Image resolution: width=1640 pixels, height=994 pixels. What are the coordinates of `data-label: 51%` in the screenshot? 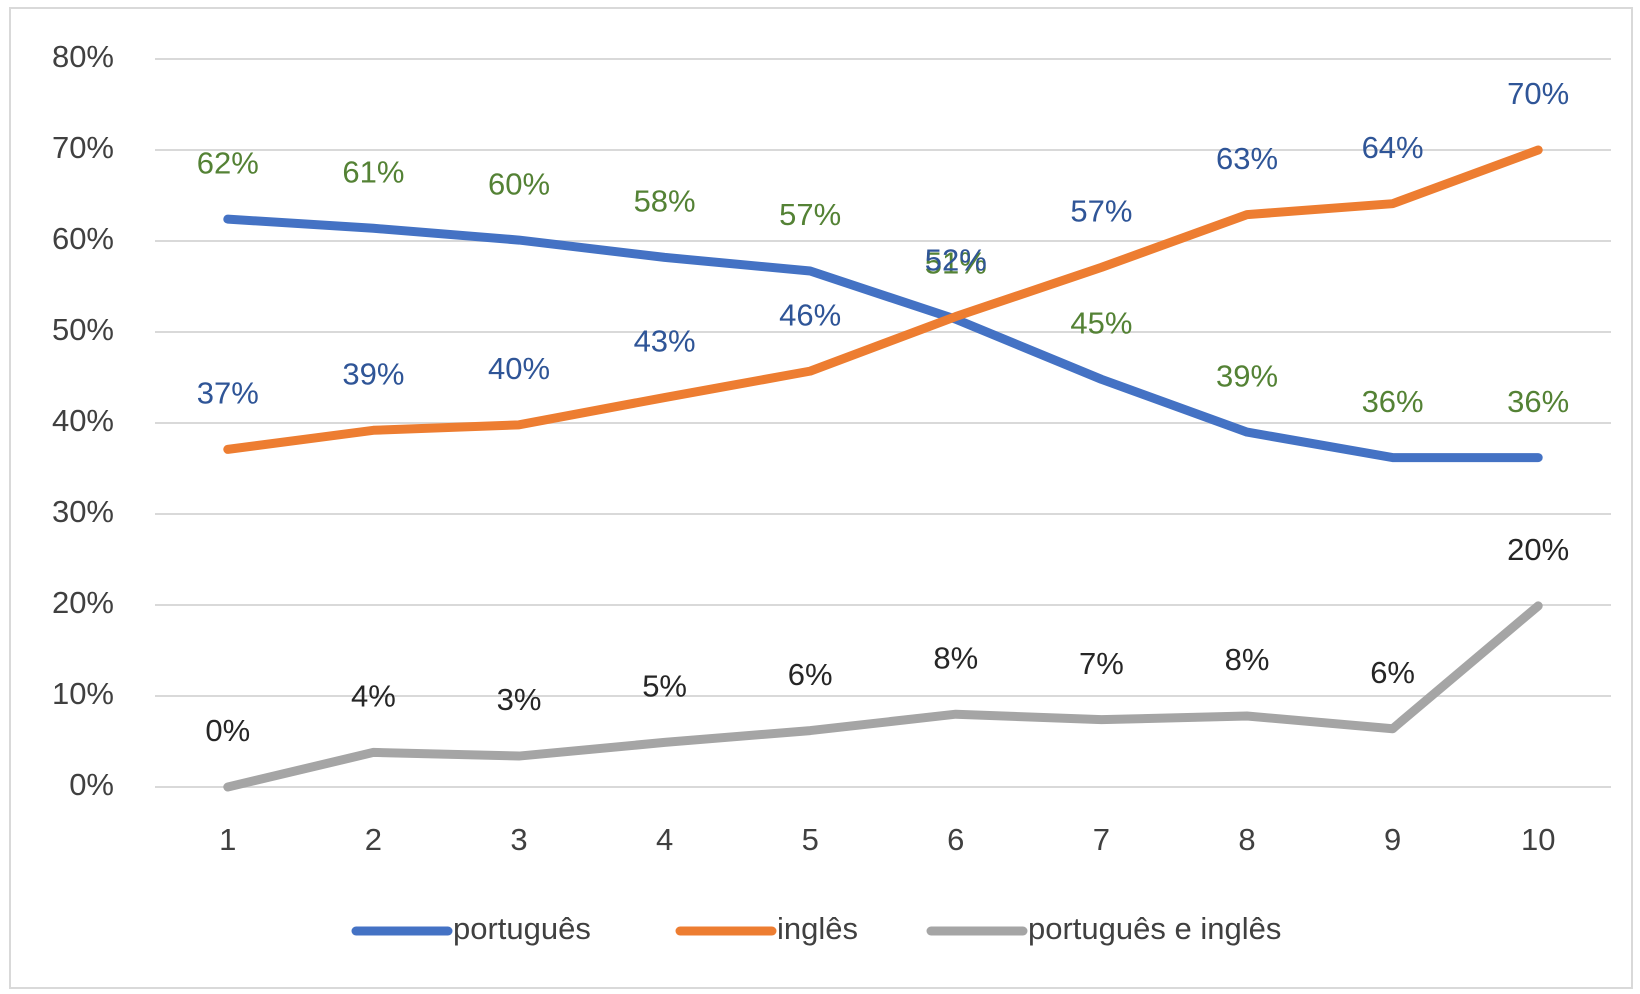 It's located at (956, 262).